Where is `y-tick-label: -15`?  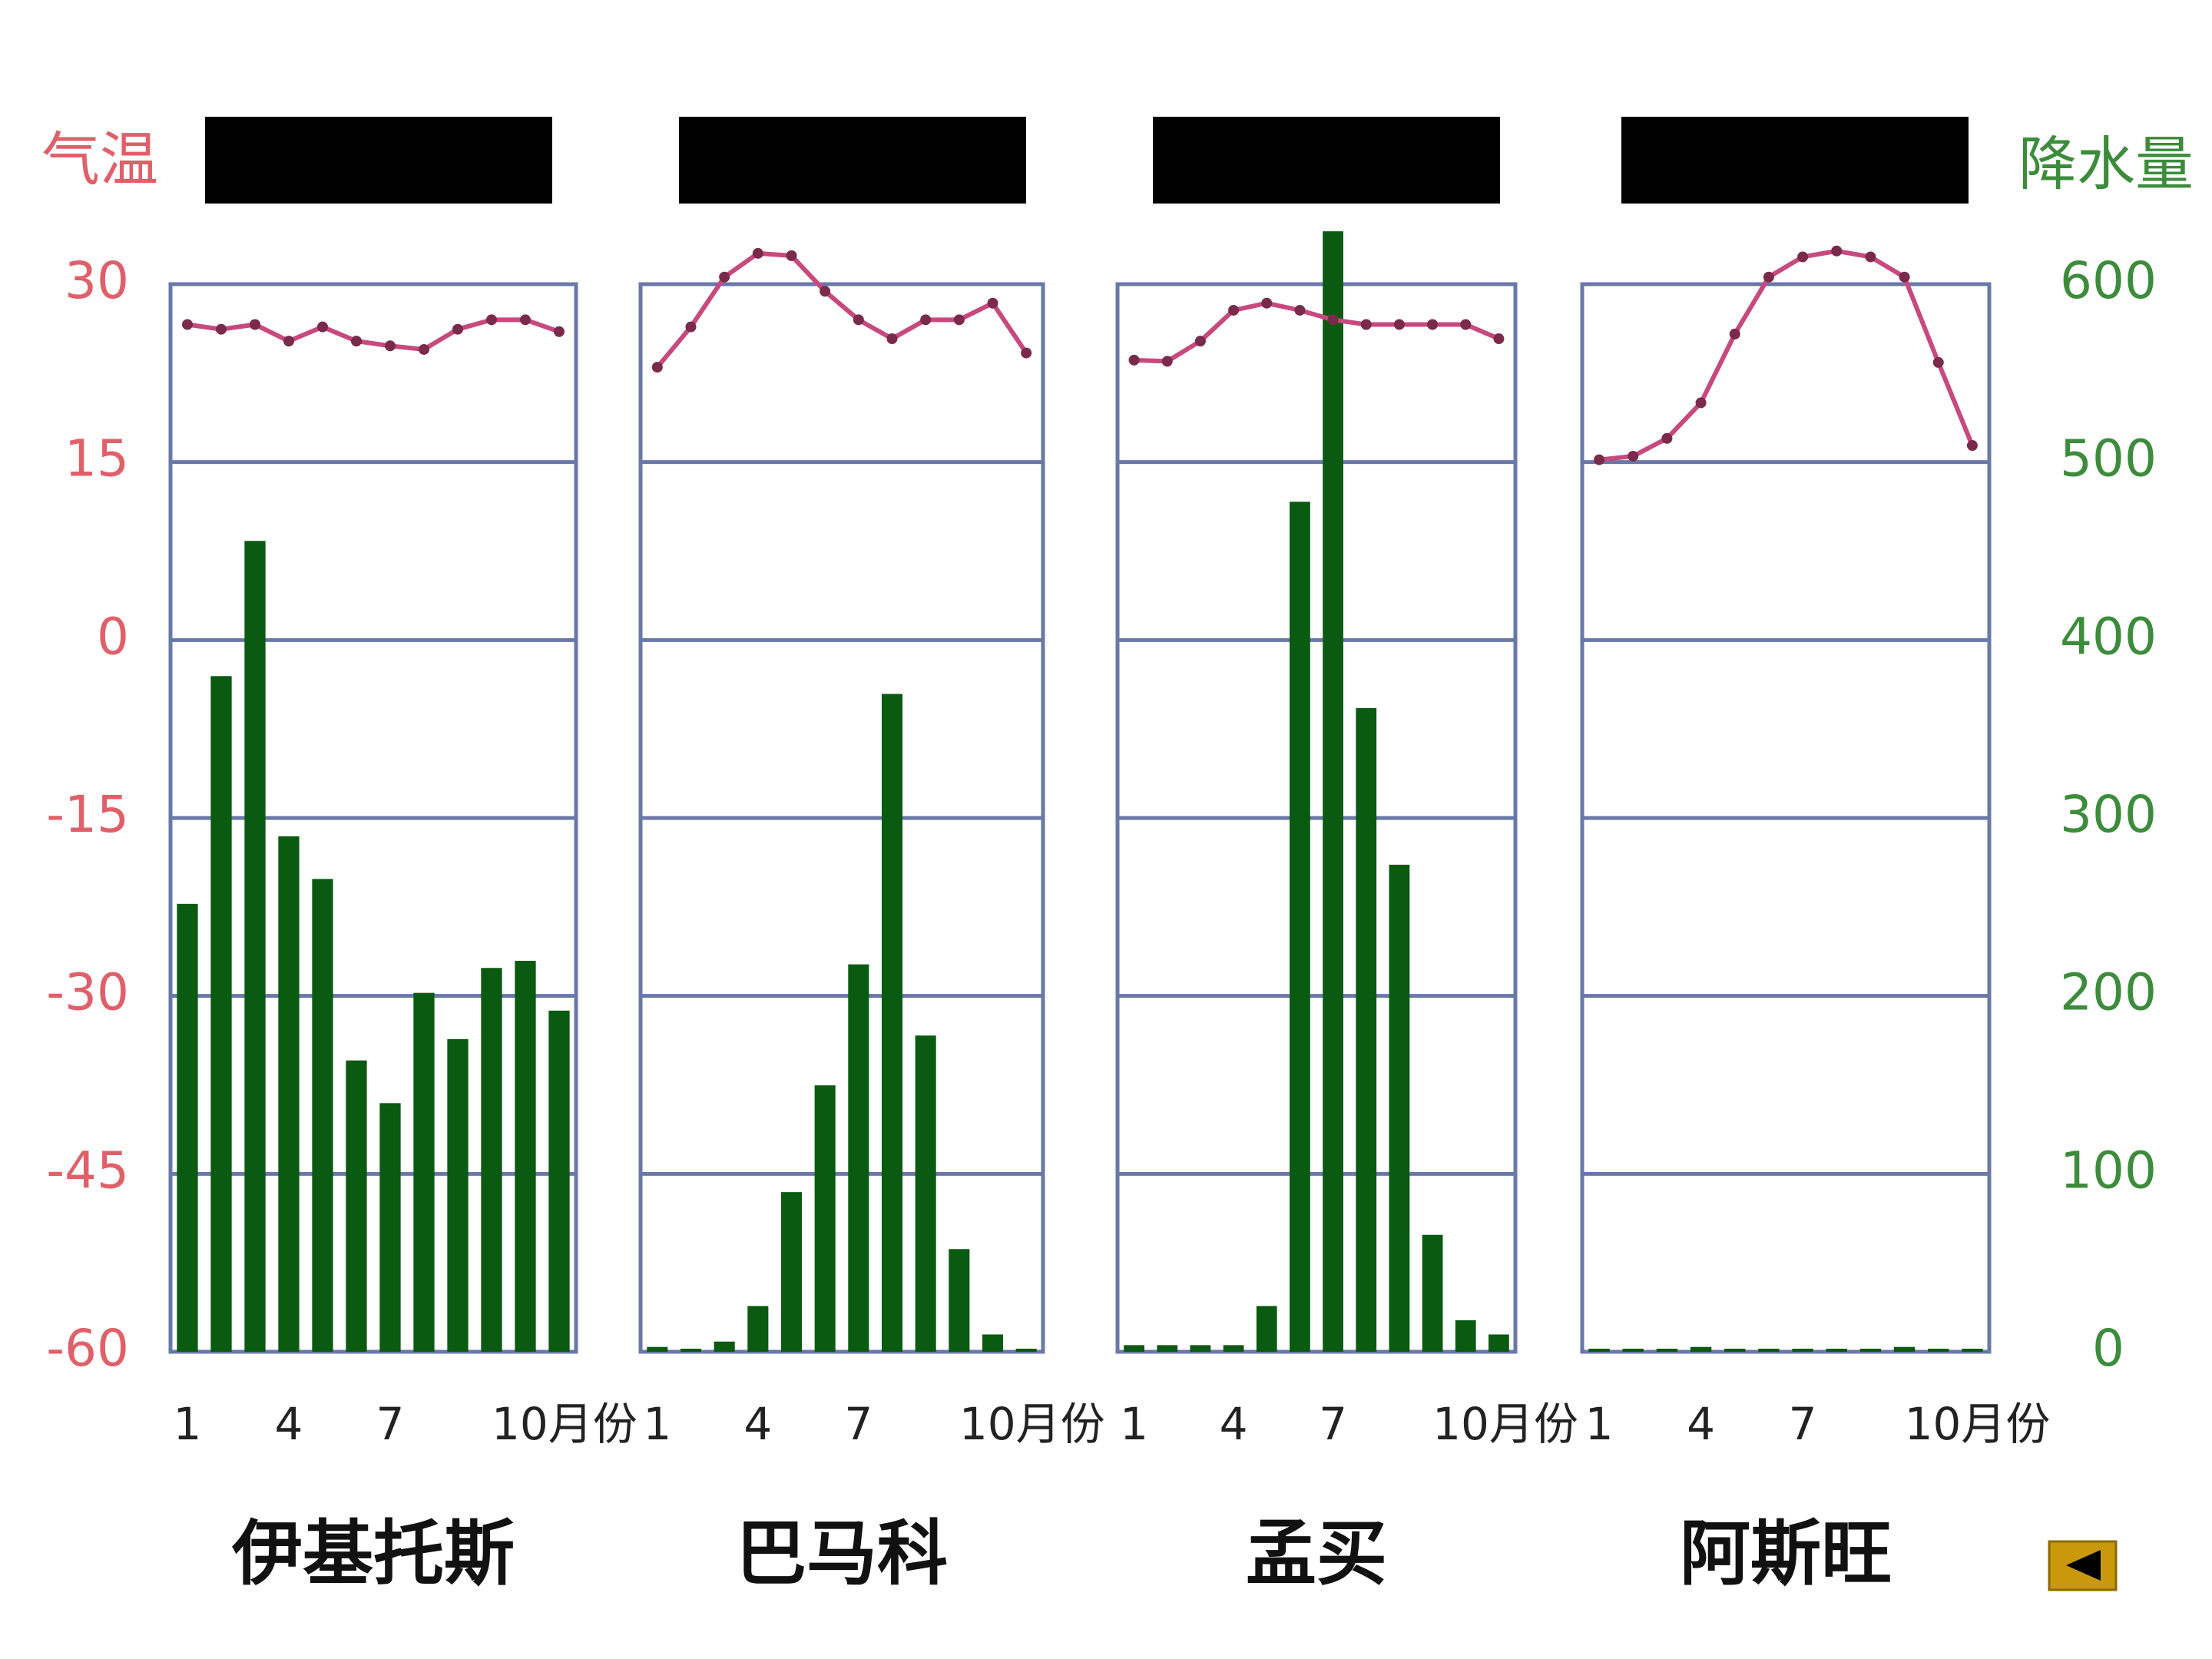 y-tick-label: -15 is located at coordinates (87, 815).